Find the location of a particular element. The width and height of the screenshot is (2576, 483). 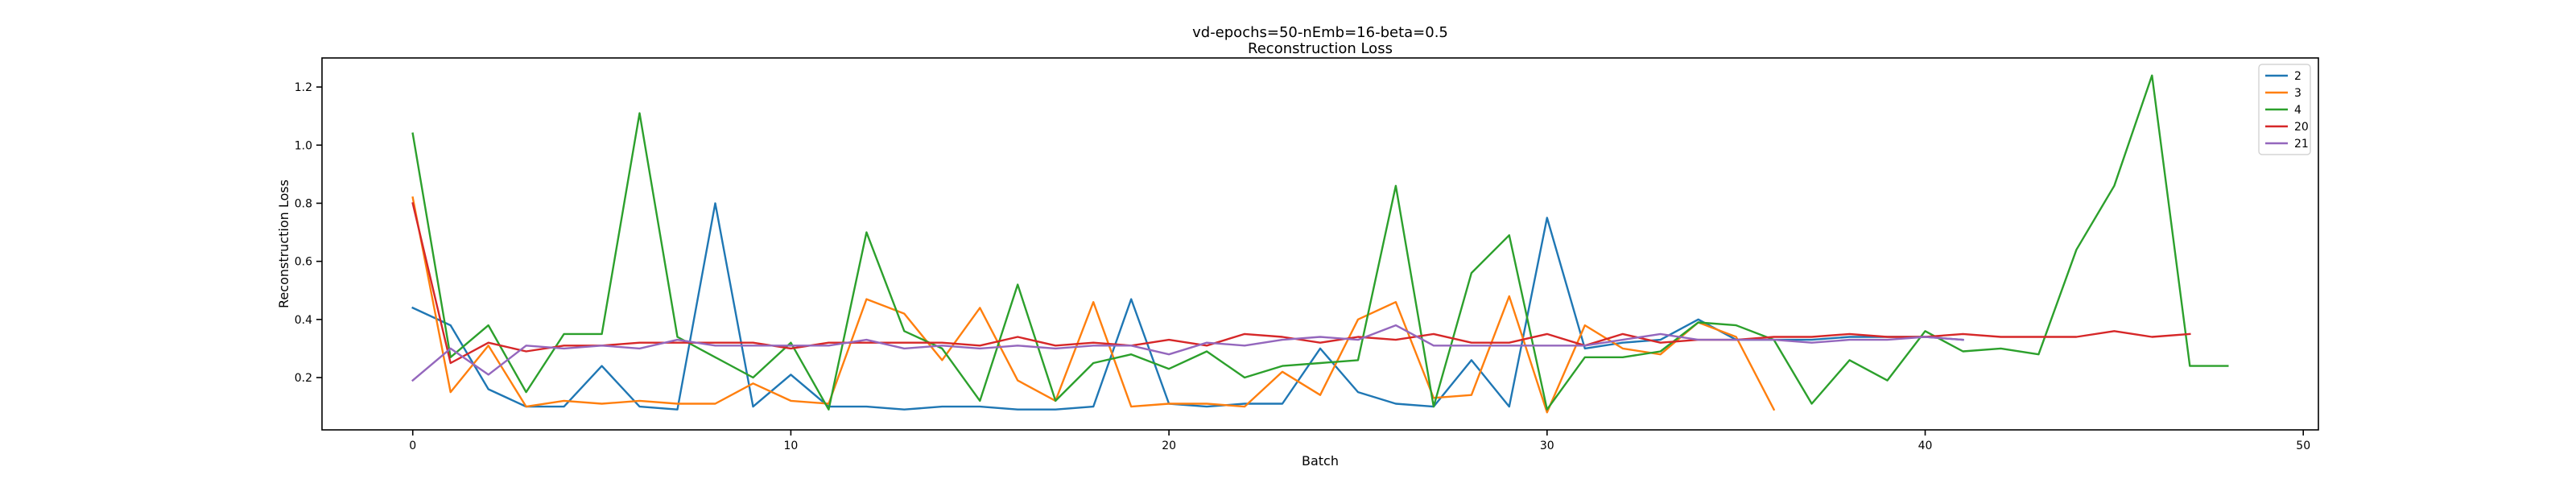

legend-label-3: 3 is located at coordinates (2297, 93).